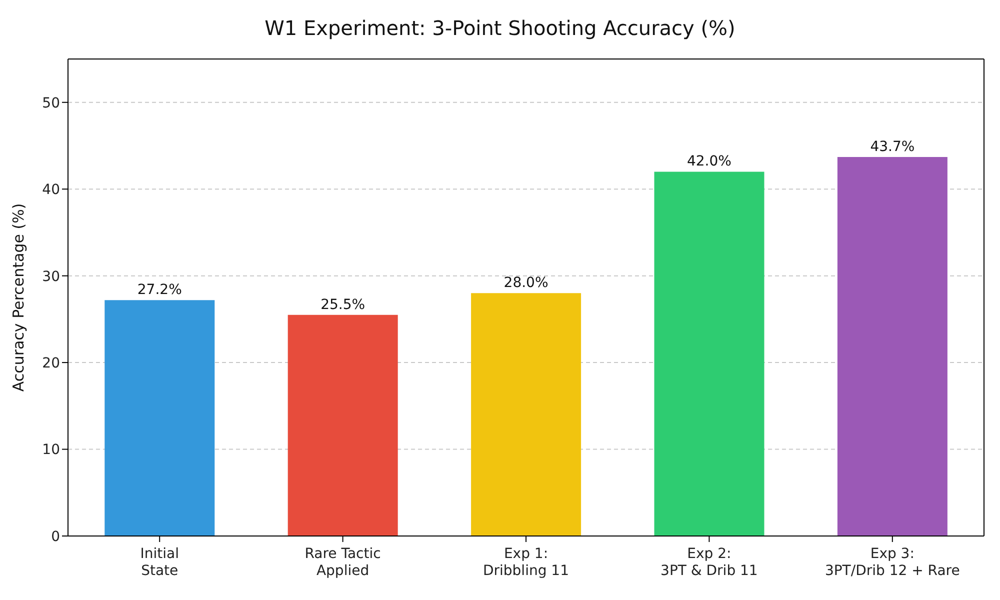 The image size is (1000, 600). What do you see at coordinates (500, 28) in the screenshot?
I see `chart-title: W1 Experiment: 3-Point Shooting Accuracy (%)` at bounding box center [500, 28].